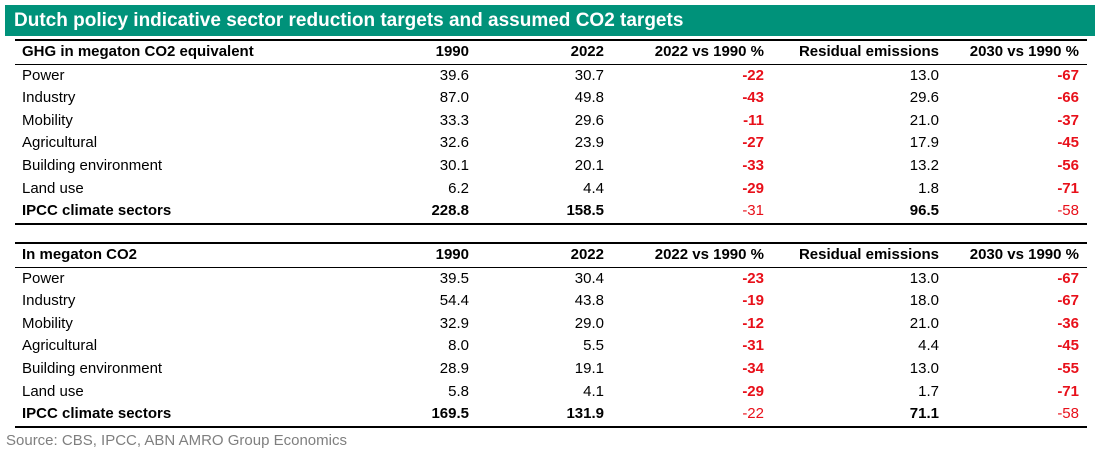  Describe the element at coordinates (551, 392) in the screenshot. I see `table-row: Land use 5.8 4.1 -29 1.7 -71` at that location.